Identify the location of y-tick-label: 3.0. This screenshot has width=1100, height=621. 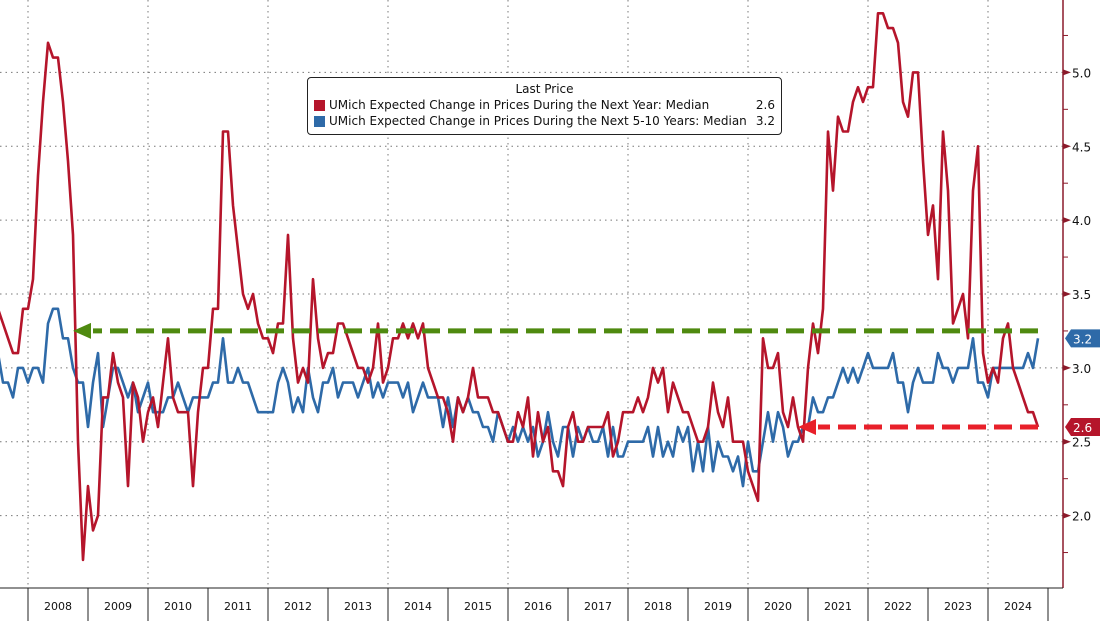
(1081, 369).